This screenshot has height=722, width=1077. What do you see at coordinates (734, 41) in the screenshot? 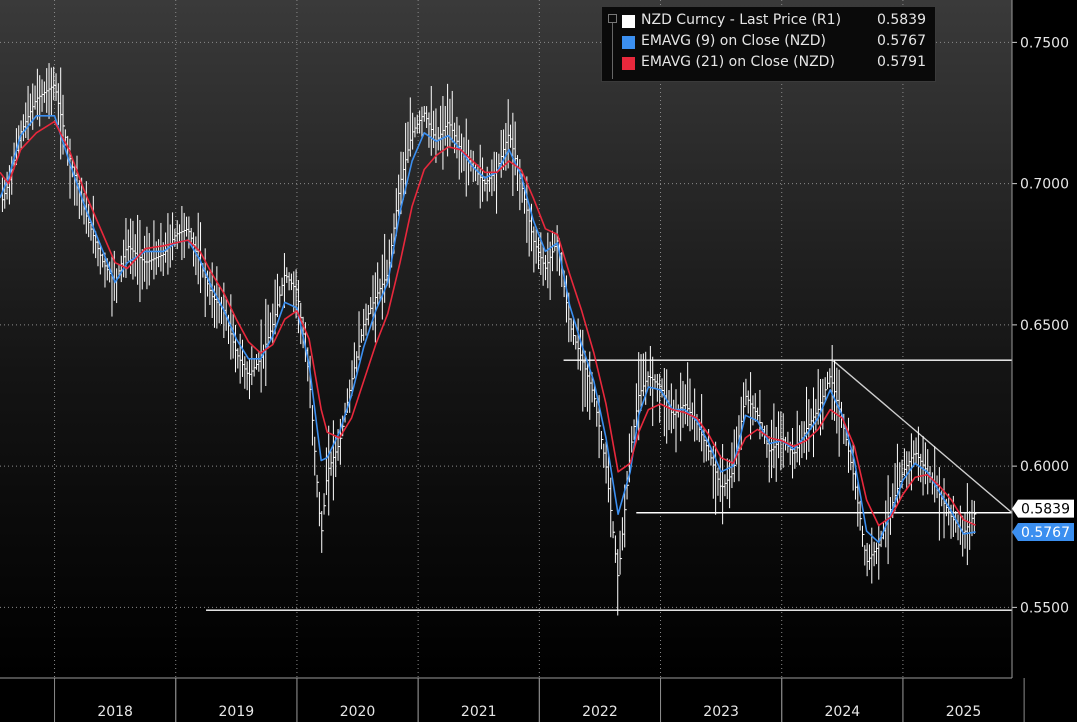
I see `legend-label: EMAVG (9) on Close (NZD)` at bounding box center [734, 41].